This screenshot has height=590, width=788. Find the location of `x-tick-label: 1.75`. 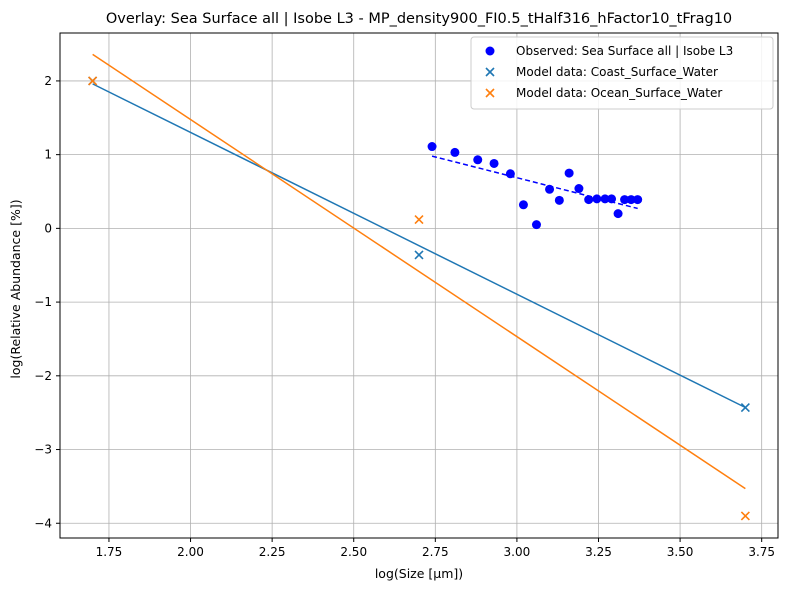

x-tick-label: 1.75 is located at coordinates (109, 552).